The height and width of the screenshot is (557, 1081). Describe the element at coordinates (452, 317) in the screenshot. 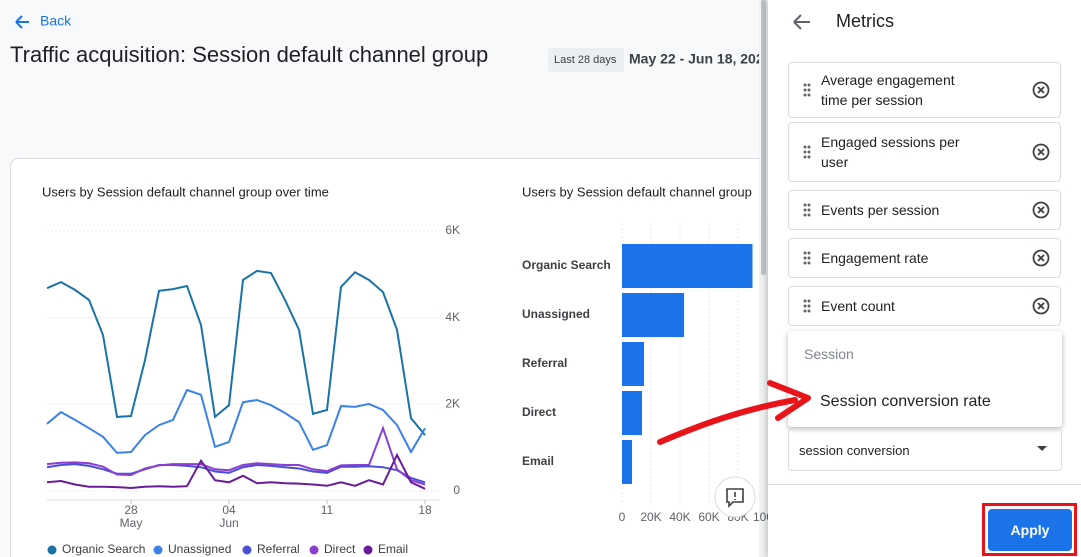

I see `y-tick-label: 4K` at that location.